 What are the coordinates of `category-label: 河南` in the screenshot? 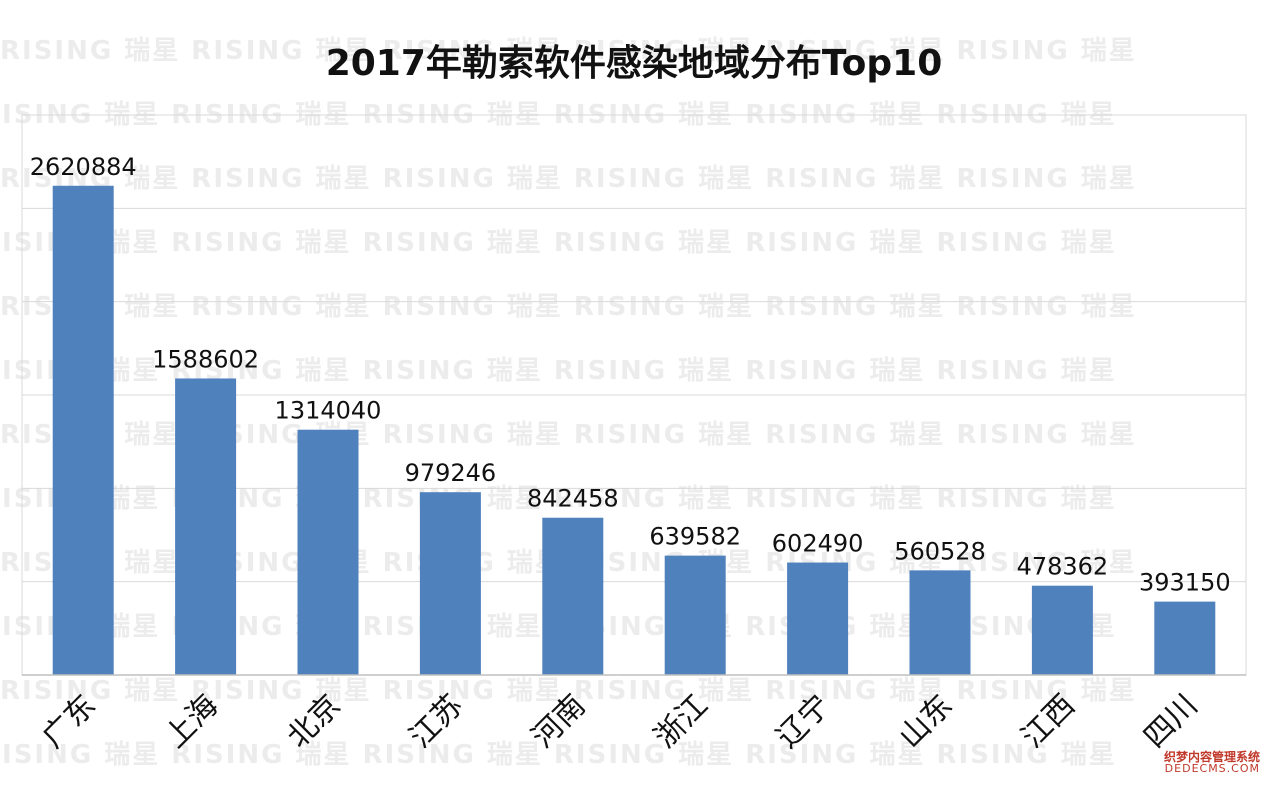 It's located at (558, 721).